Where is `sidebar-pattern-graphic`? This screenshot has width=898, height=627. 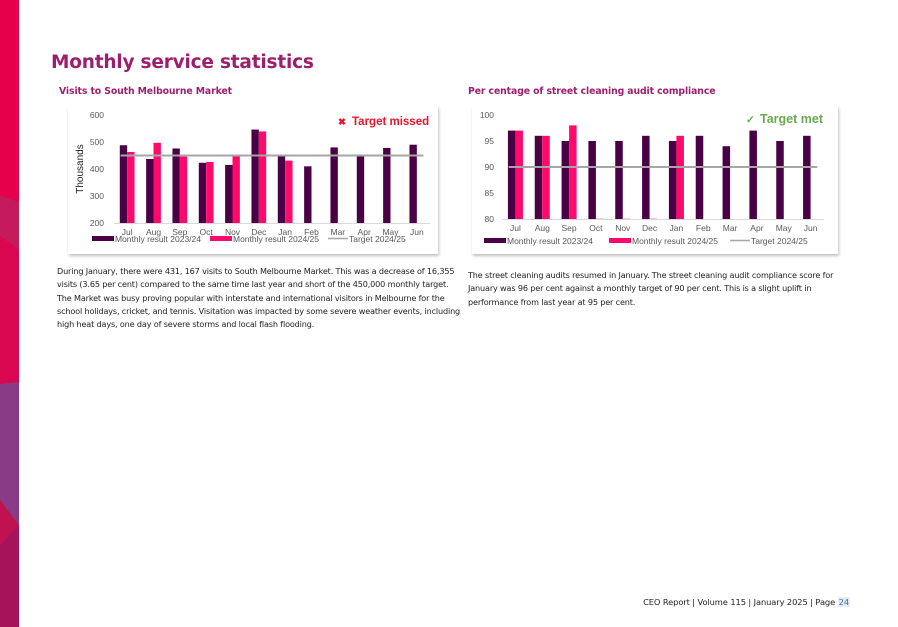 sidebar-pattern-graphic is located at coordinates (9, 313).